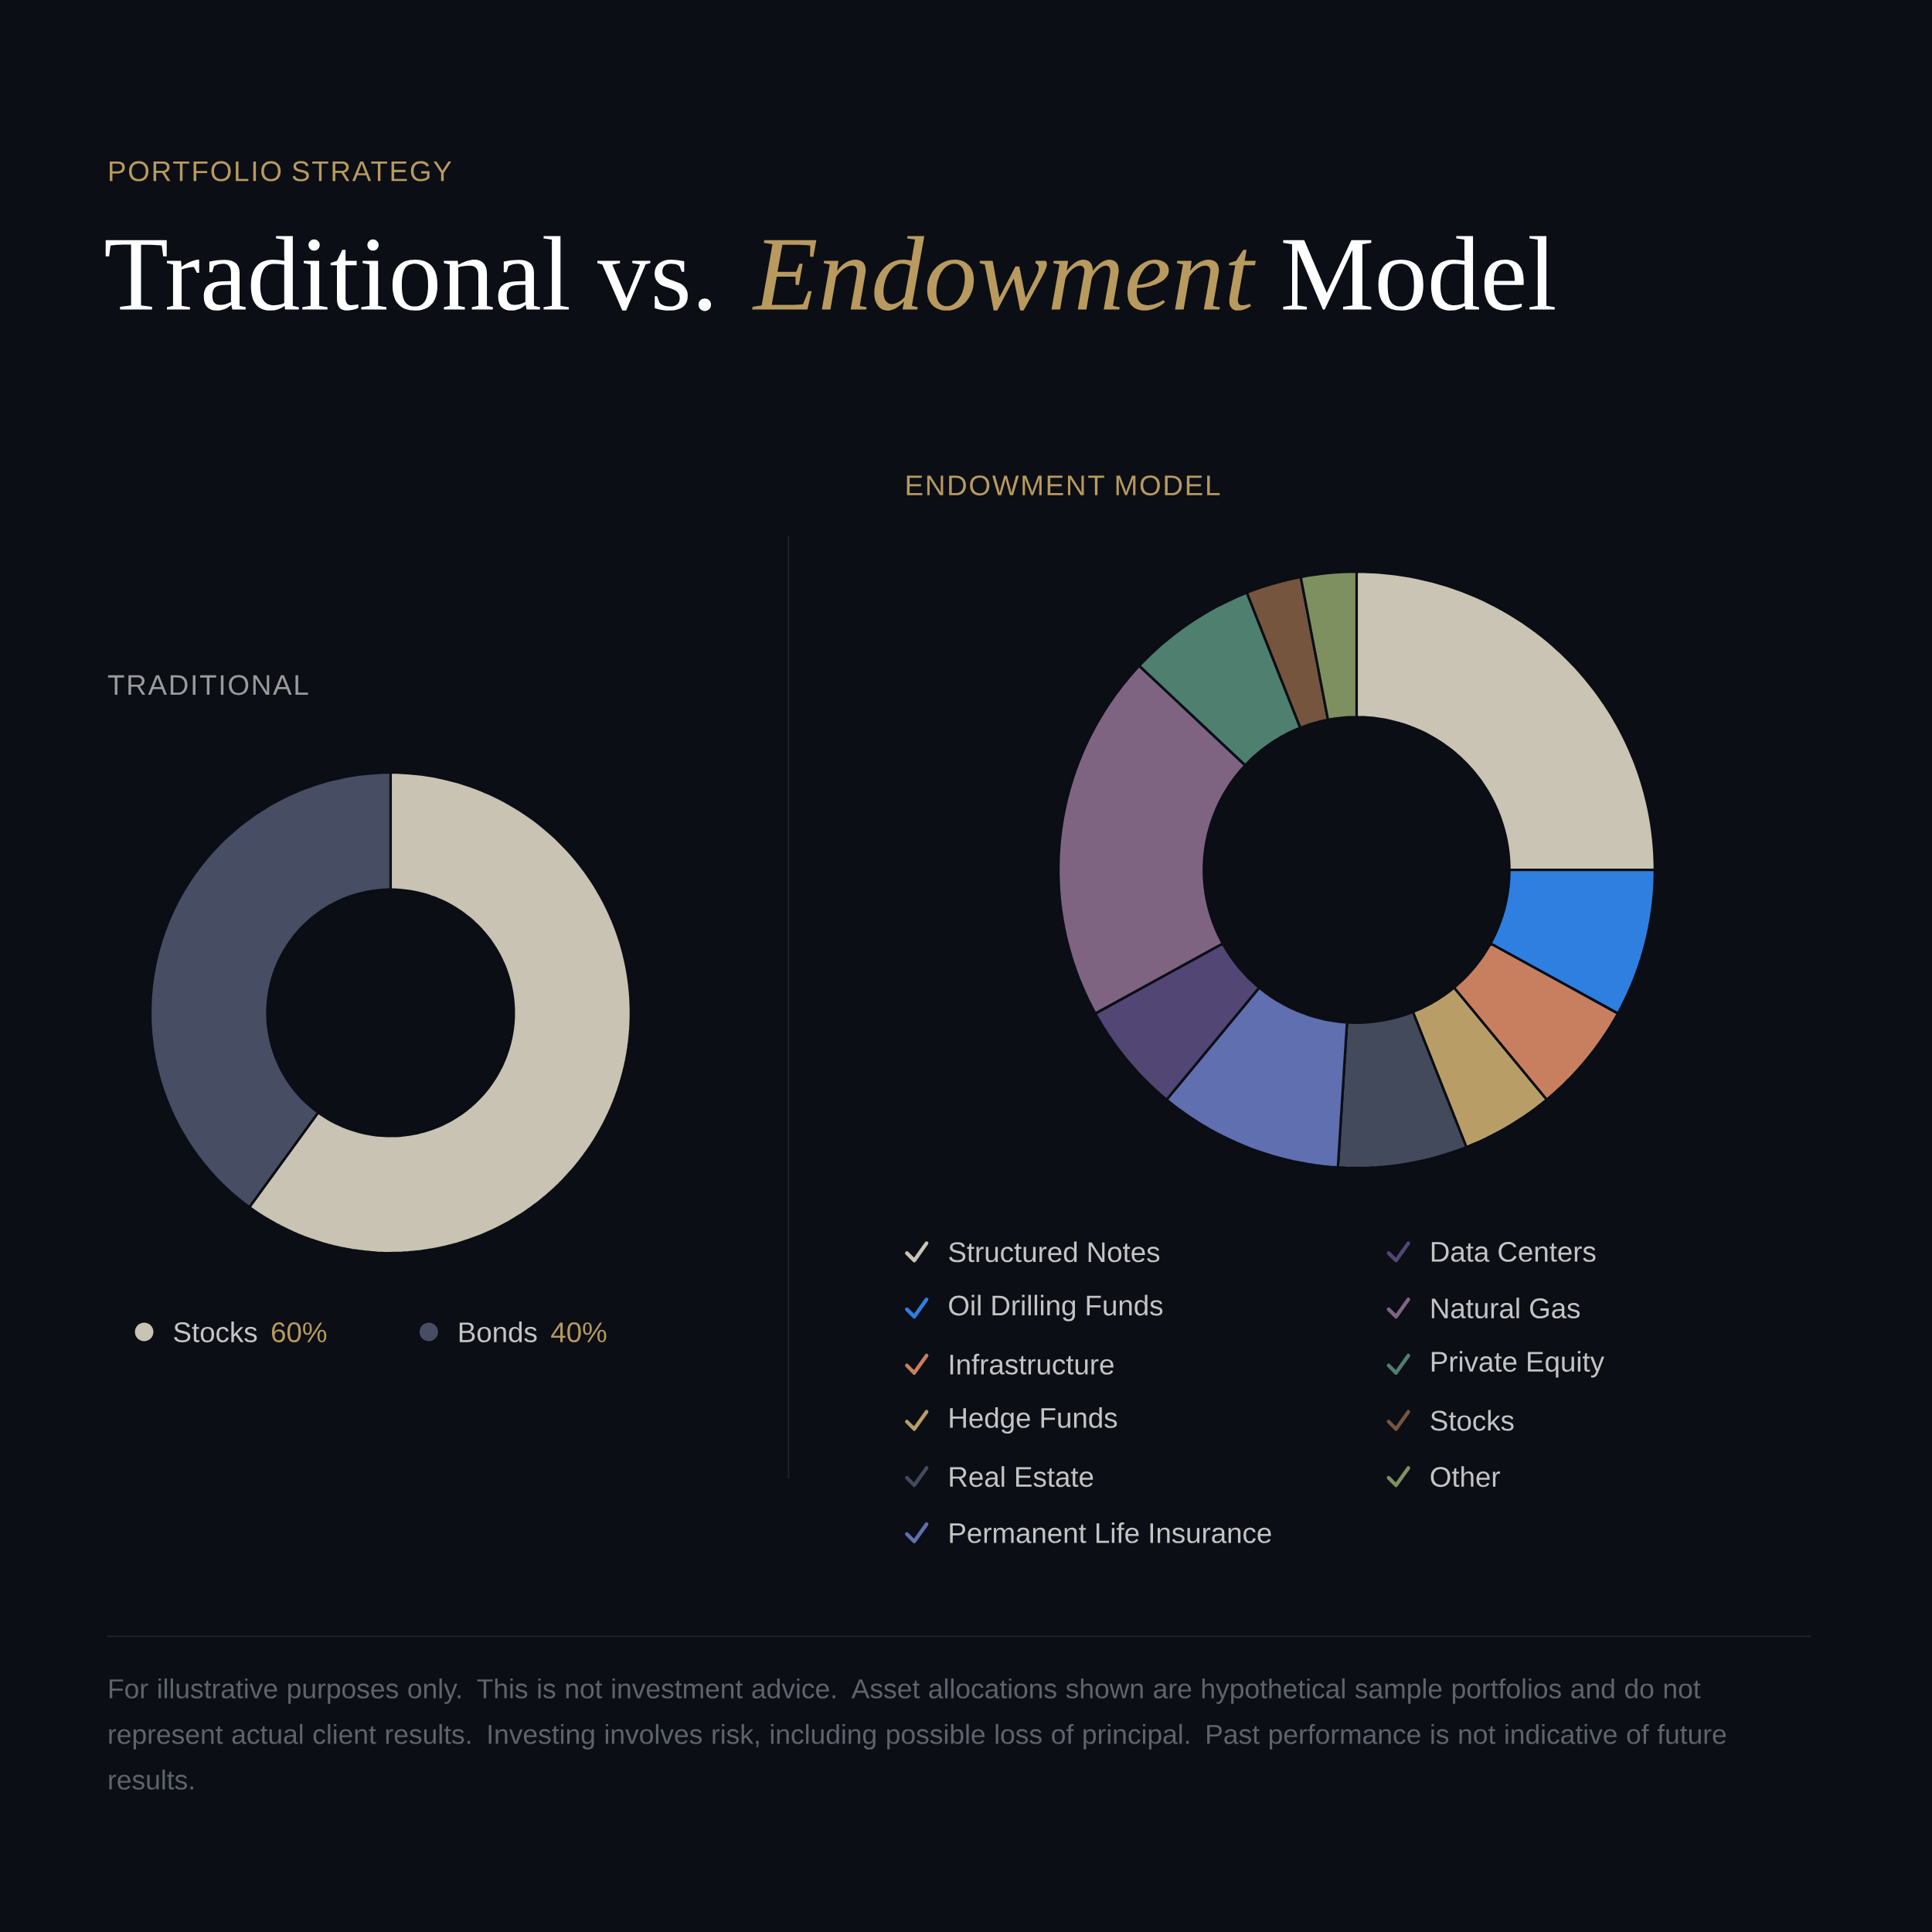 This screenshot has width=1932, height=1932. I want to click on data-label: 60%, so click(299, 1332).